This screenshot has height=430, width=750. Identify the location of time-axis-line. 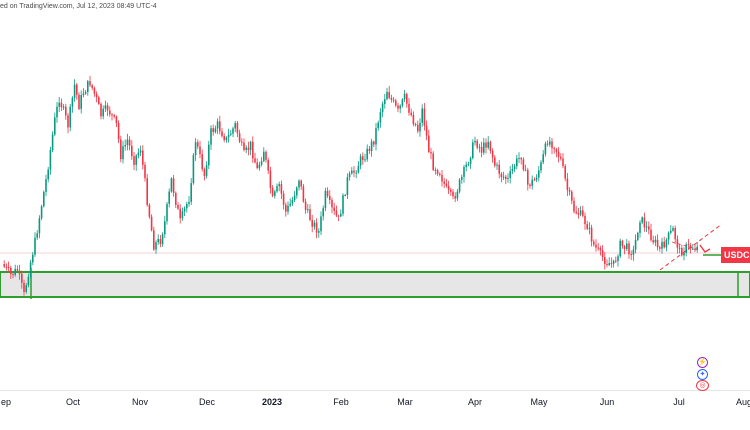
(375, 390).